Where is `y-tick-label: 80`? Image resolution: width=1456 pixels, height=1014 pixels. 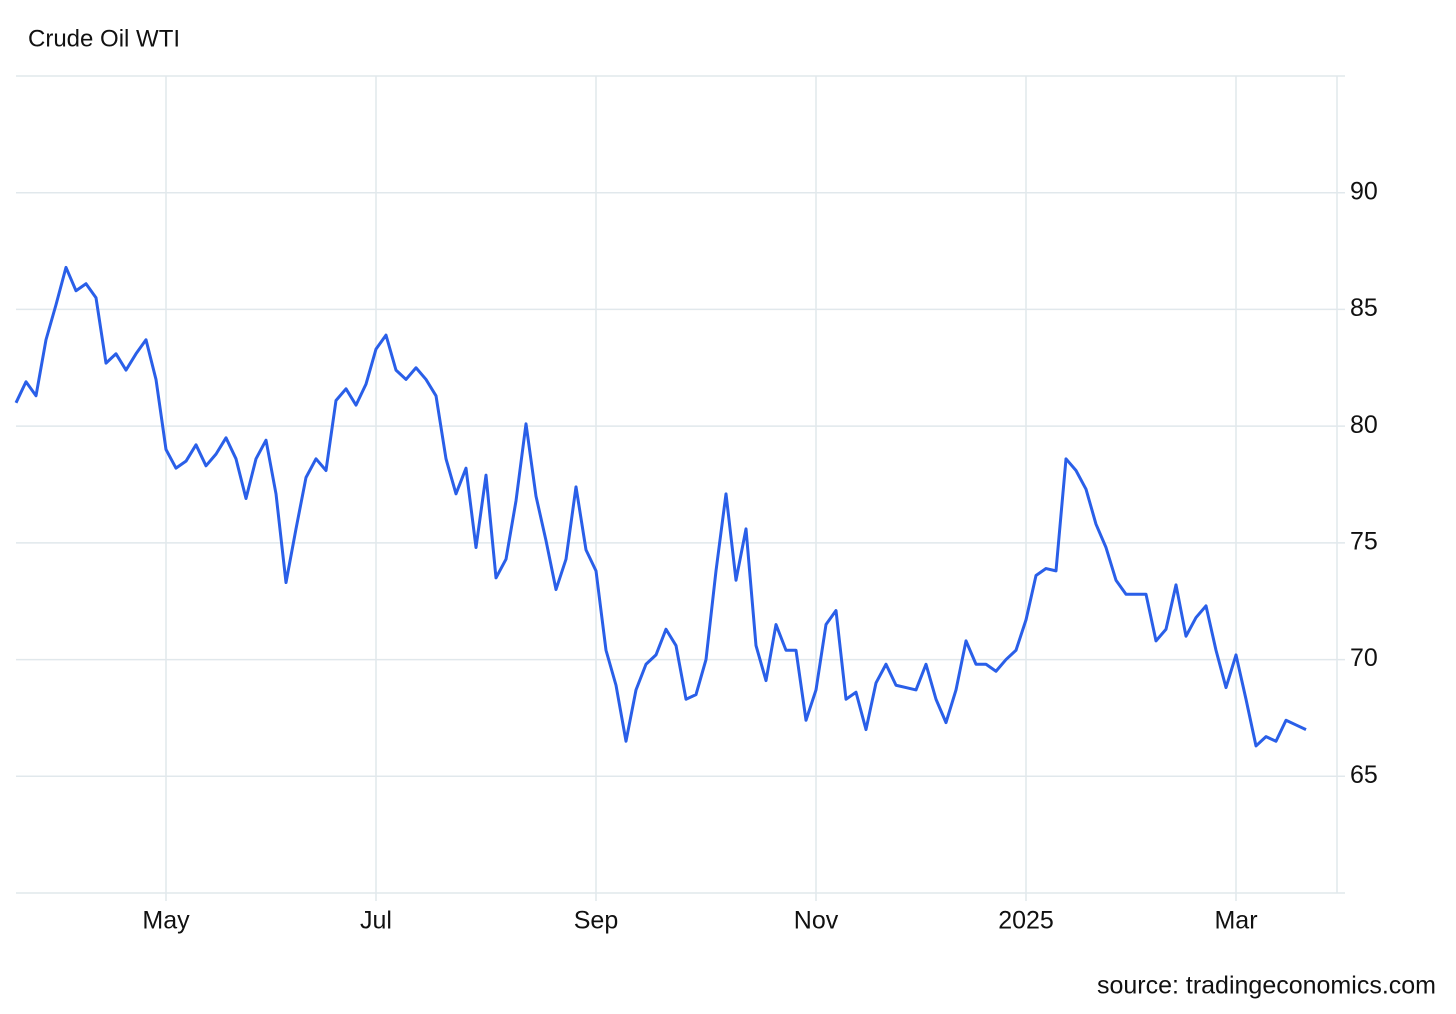
y-tick-label: 80 is located at coordinates (1364, 425).